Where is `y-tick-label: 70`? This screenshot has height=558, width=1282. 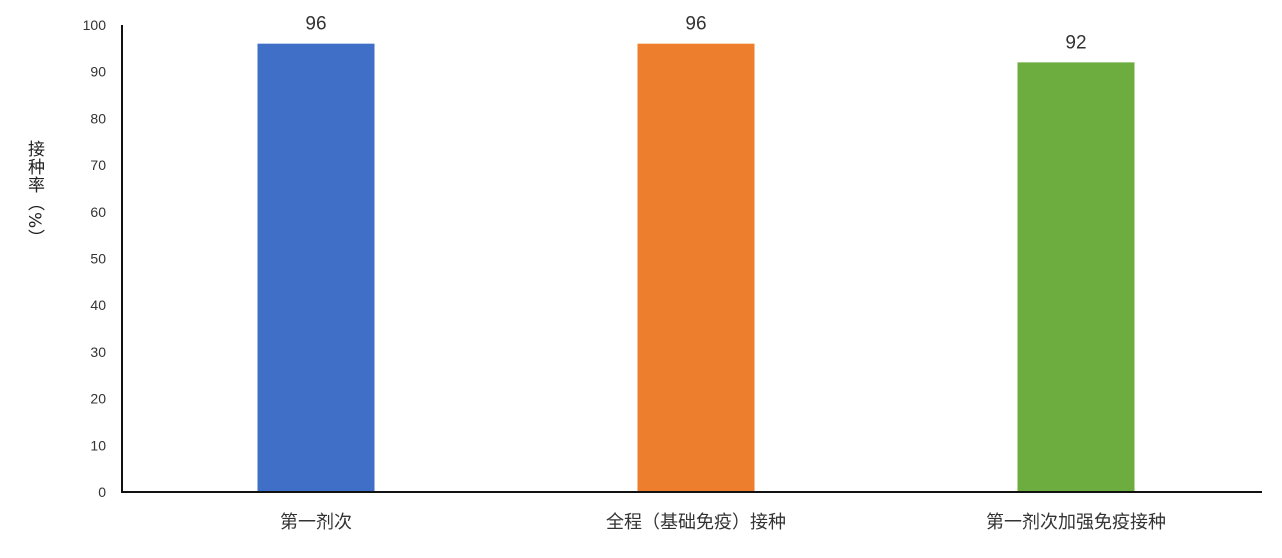
y-tick-label: 70 is located at coordinates (98, 165).